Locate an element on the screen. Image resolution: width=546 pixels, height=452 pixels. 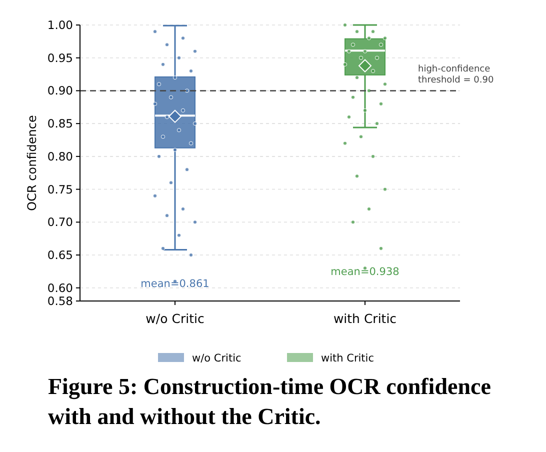
ref-line-label: high-confidence threshold = 0.90 is located at coordinates (456, 75).